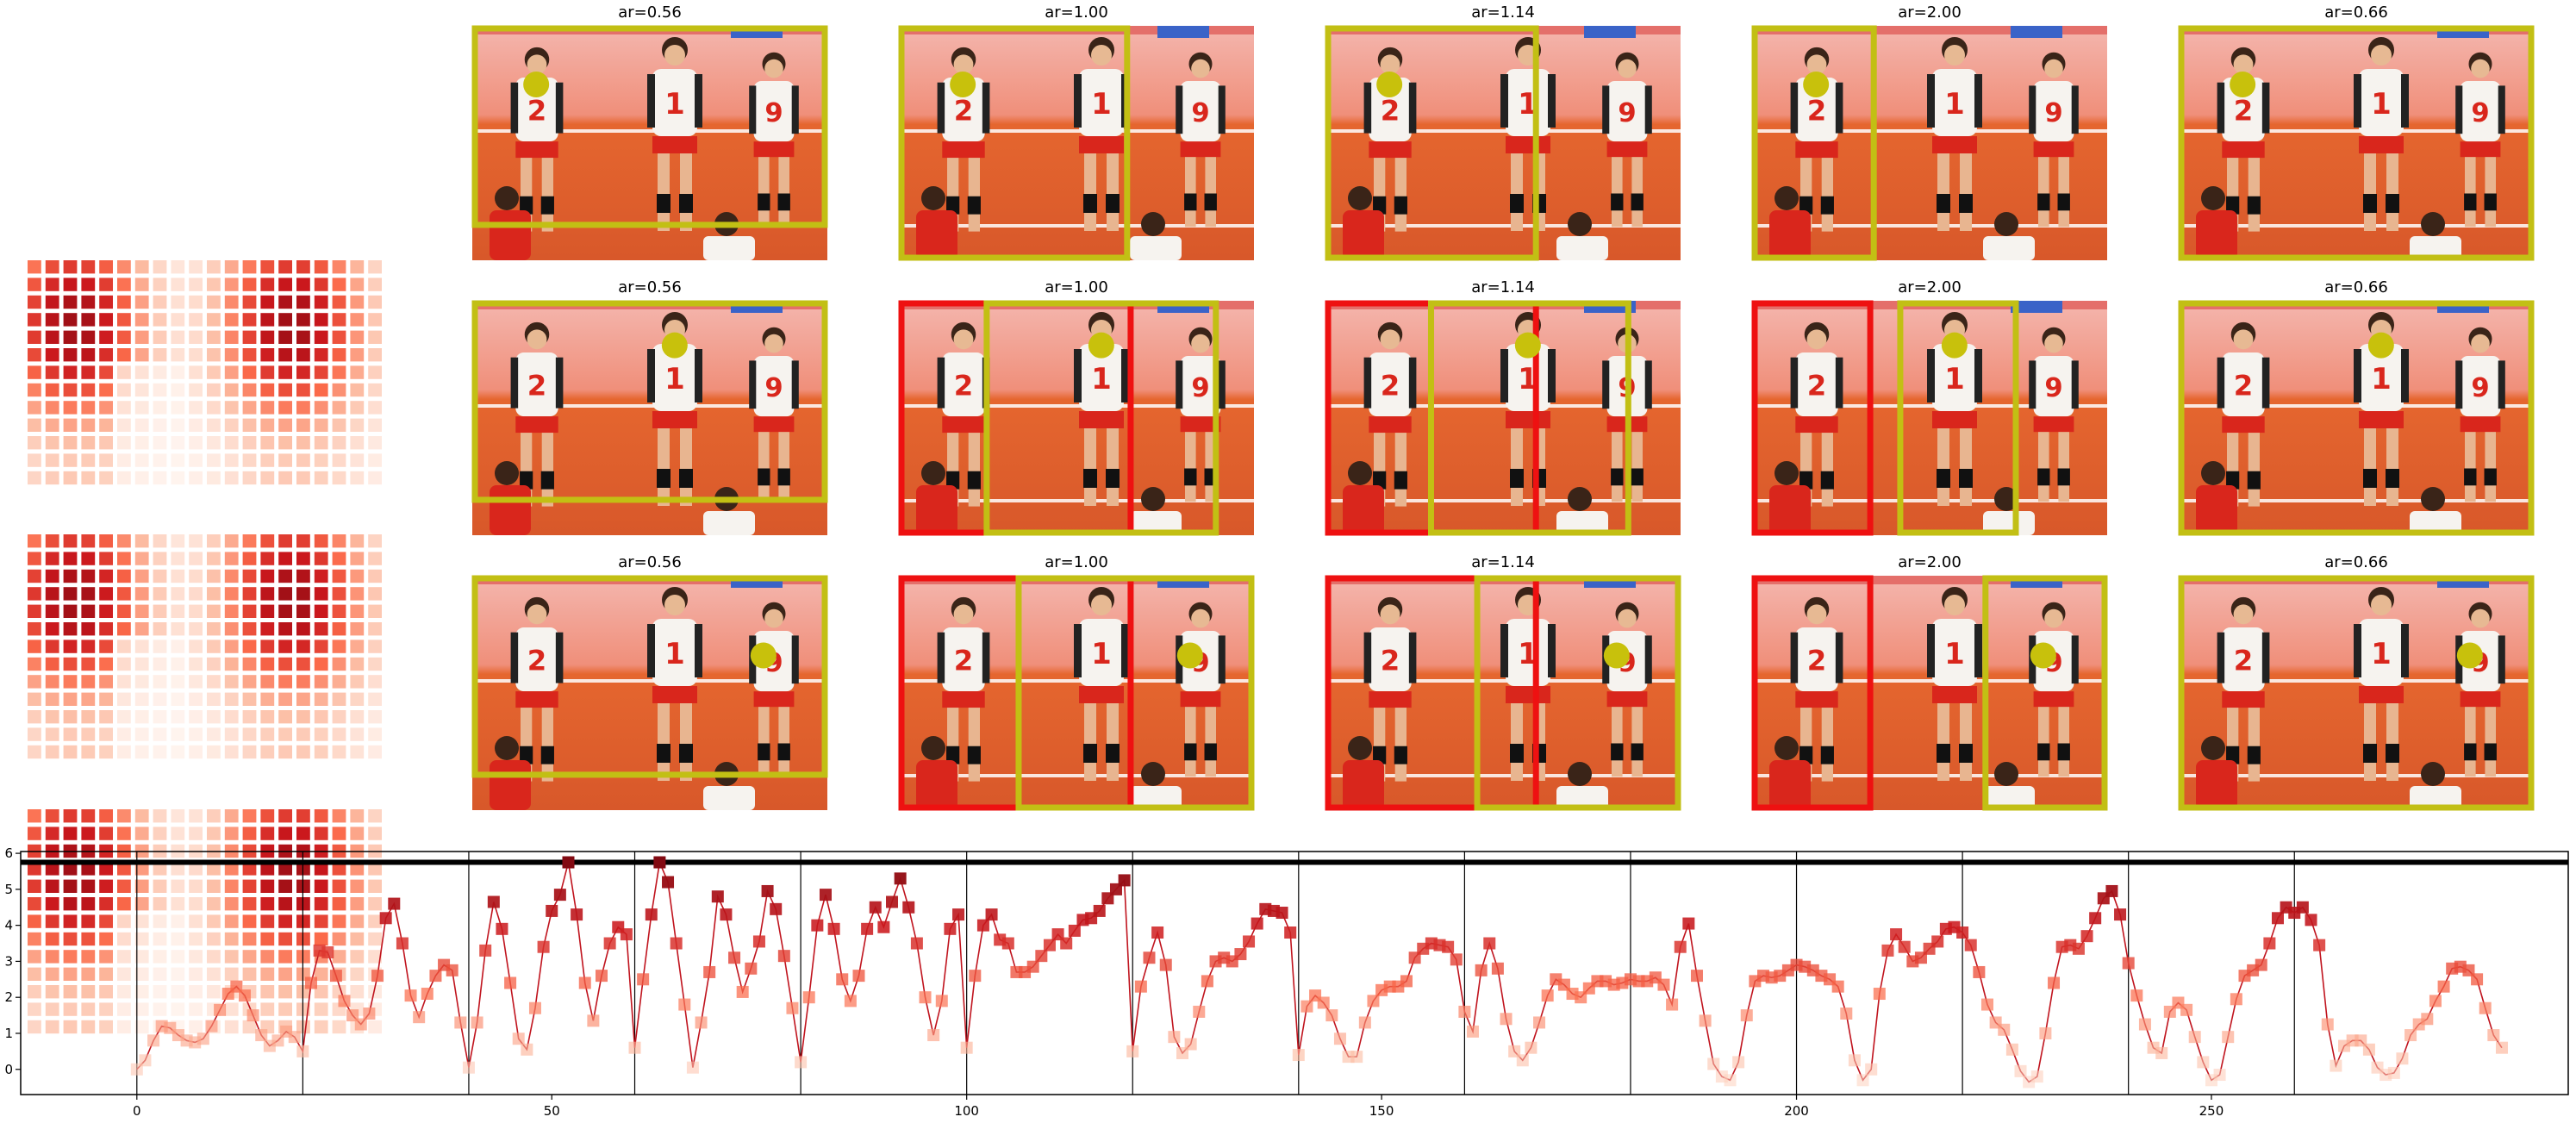 The image size is (2576, 1123). I want to click on panel-title: ar=2.00, so click(1930, 287).